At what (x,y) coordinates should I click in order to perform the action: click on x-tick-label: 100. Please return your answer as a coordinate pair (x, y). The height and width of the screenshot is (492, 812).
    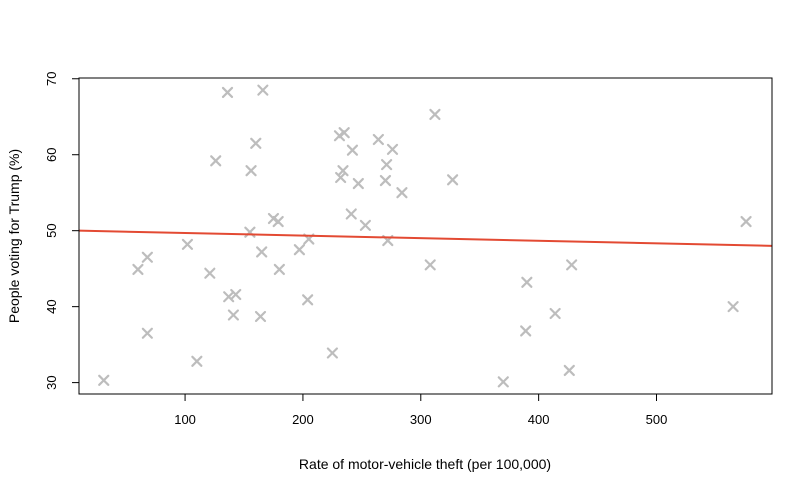
    Looking at the image, I should click on (185, 419).